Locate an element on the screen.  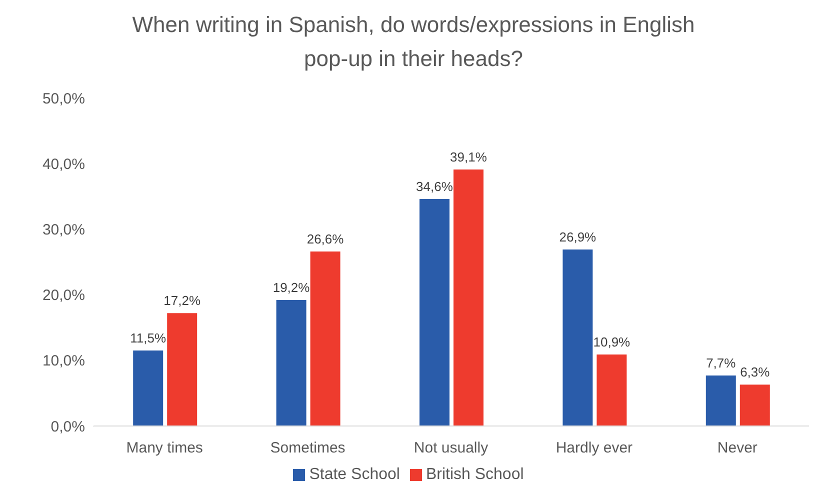
x-tick-label: Never is located at coordinates (737, 448).